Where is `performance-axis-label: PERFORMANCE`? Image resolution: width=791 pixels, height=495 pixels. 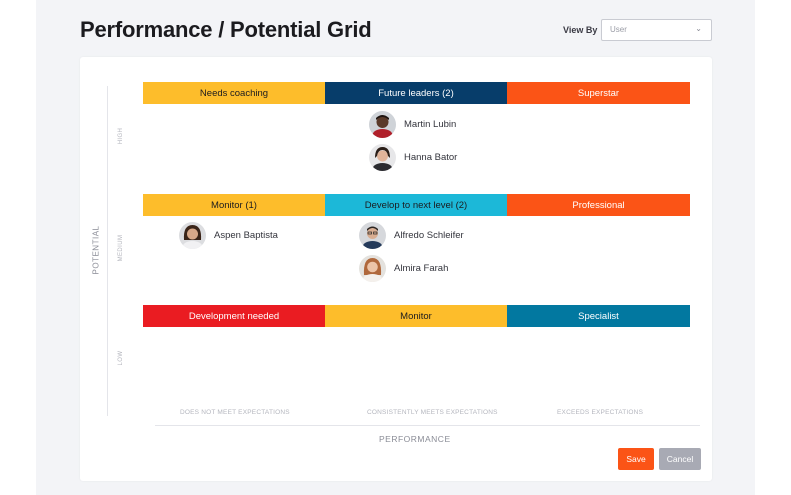
performance-axis-label: PERFORMANCE is located at coordinates (415, 439).